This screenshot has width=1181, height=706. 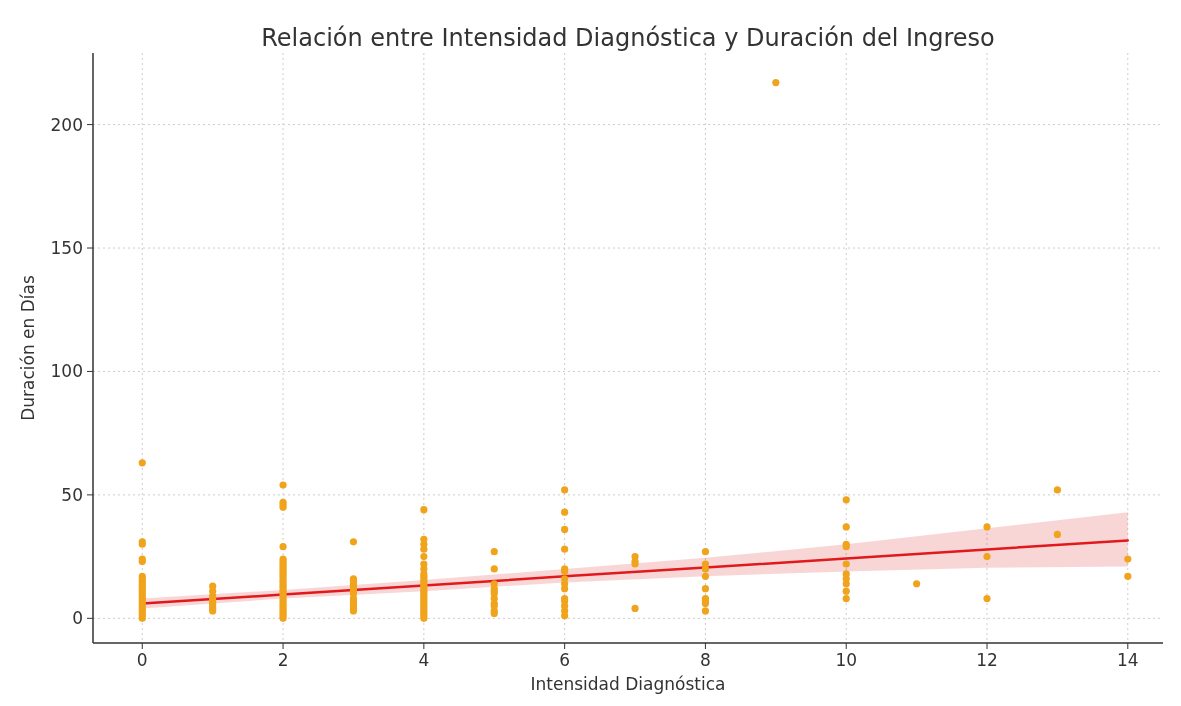 What do you see at coordinates (66, 124) in the screenshot?
I see `y-tick-label: 200` at bounding box center [66, 124].